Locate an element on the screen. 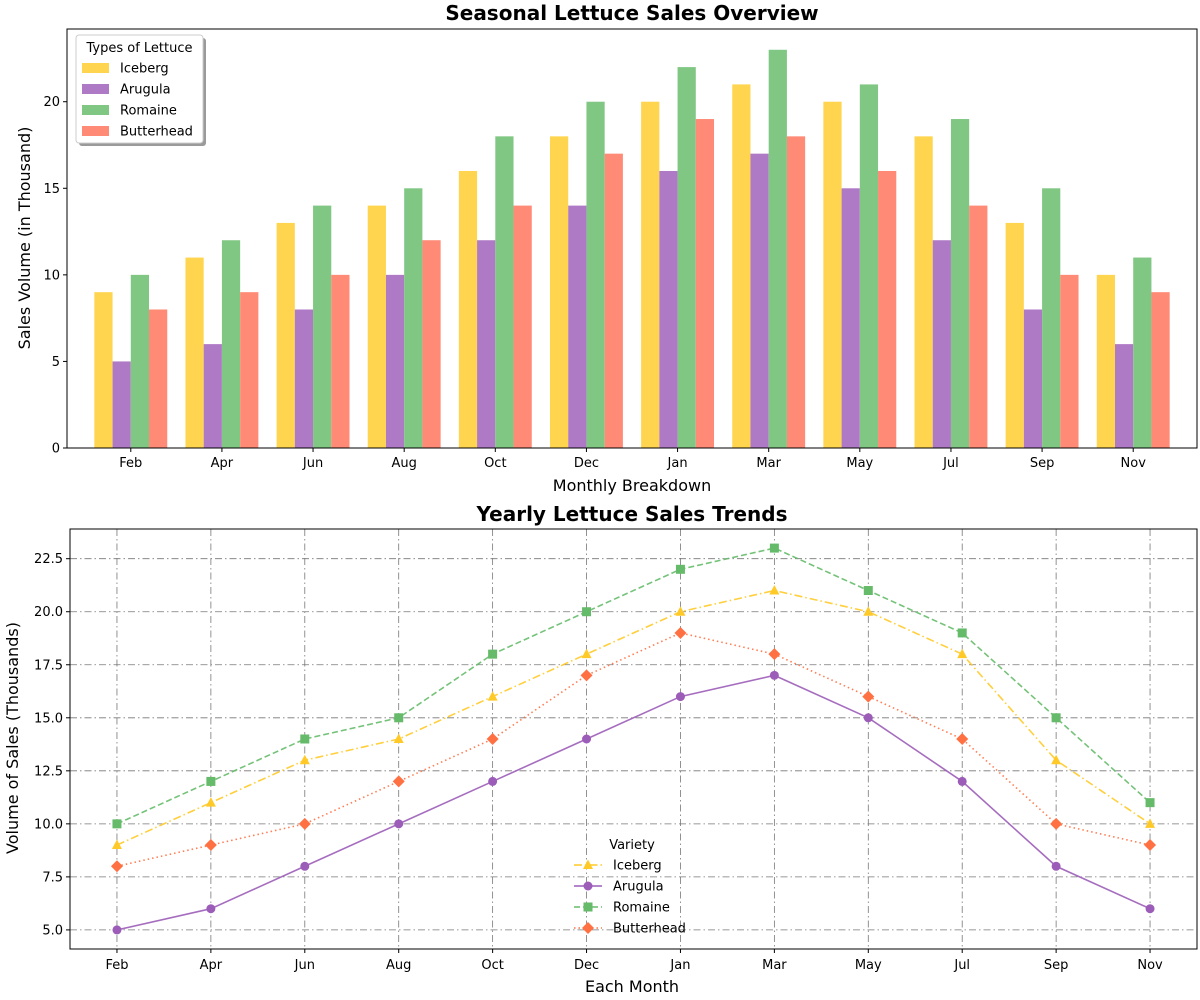 The height and width of the screenshot is (1000, 1200). x-tick-label: Jan is located at coordinates (677, 463).